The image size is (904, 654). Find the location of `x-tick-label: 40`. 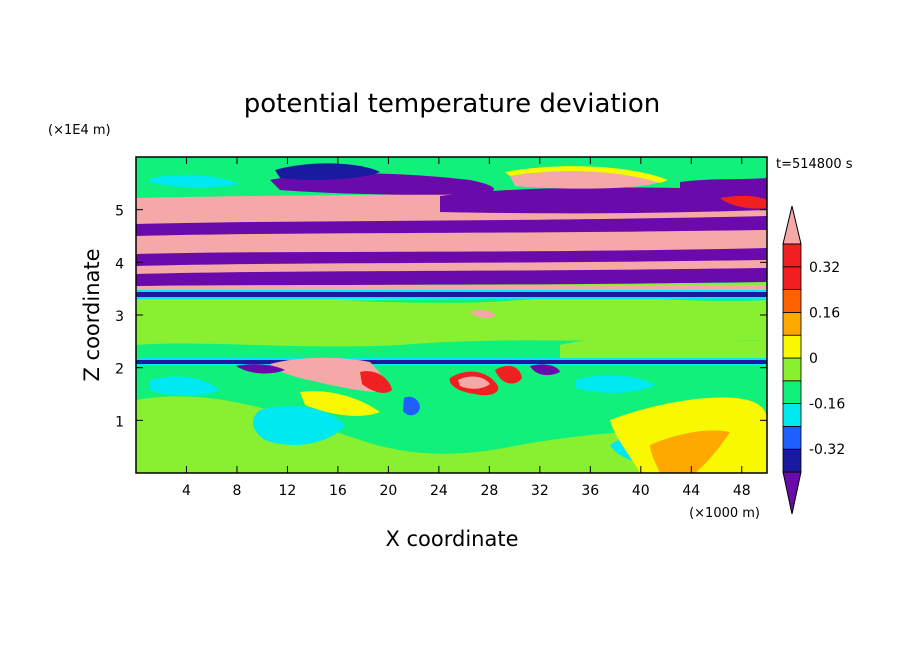

x-tick-label: 40 is located at coordinates (641, 491).